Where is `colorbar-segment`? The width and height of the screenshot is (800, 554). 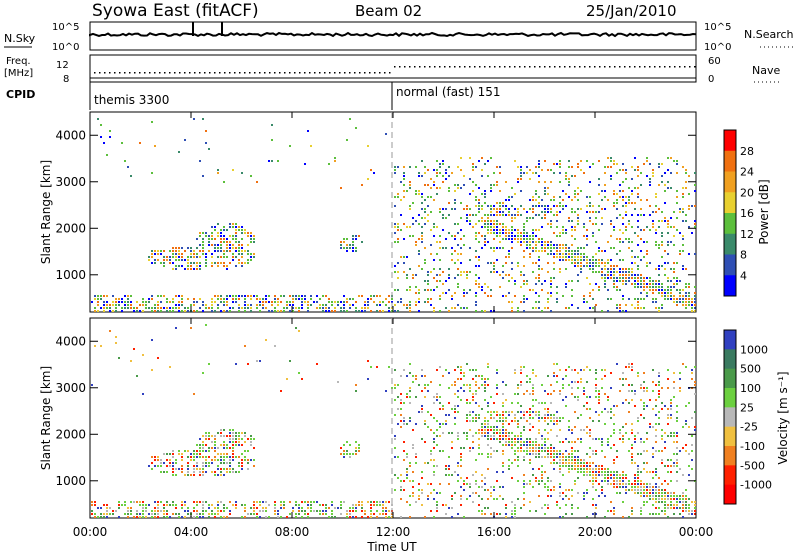 colorbar-segment is located at coordinates (730, 244).